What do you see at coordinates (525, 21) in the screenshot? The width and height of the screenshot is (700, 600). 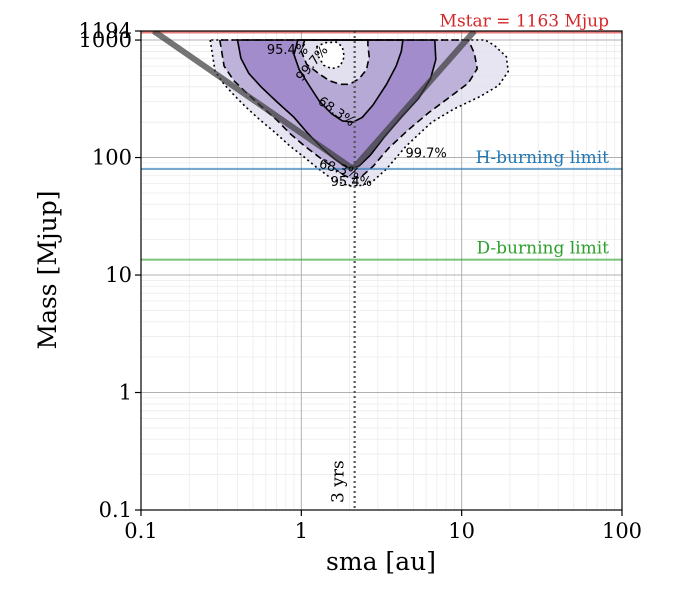 I see `mstar-label: Mstar = 1163 Mjup` at bounding box center [525, 21].